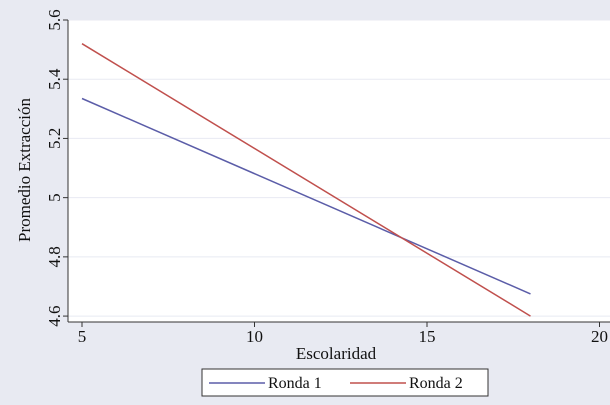  Describe the element at coordinates (82, 336) in the screenshot. I see `x-tick-label: 5` at that location.